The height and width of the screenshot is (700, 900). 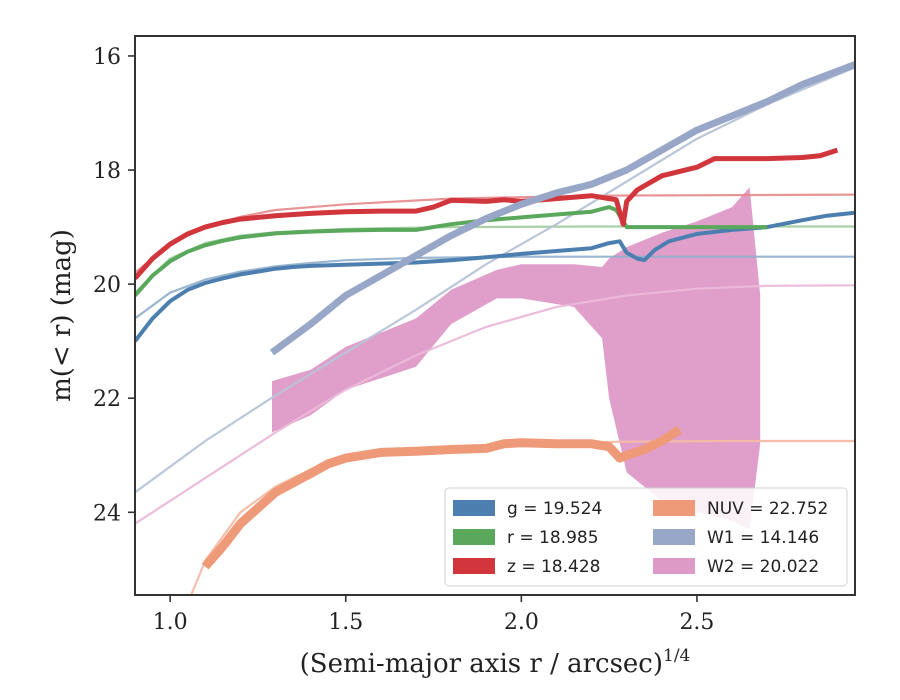 I want to click on x-tick-label-0: 1.0, so click(x=170, y=622).